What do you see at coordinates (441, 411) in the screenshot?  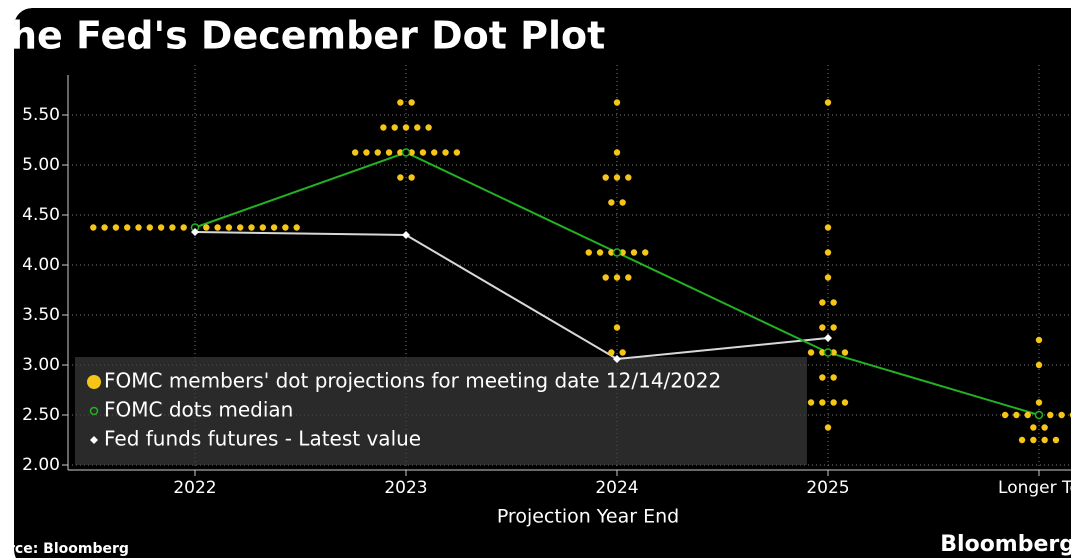 I see `legend-box` at bounding box center [441, 411].